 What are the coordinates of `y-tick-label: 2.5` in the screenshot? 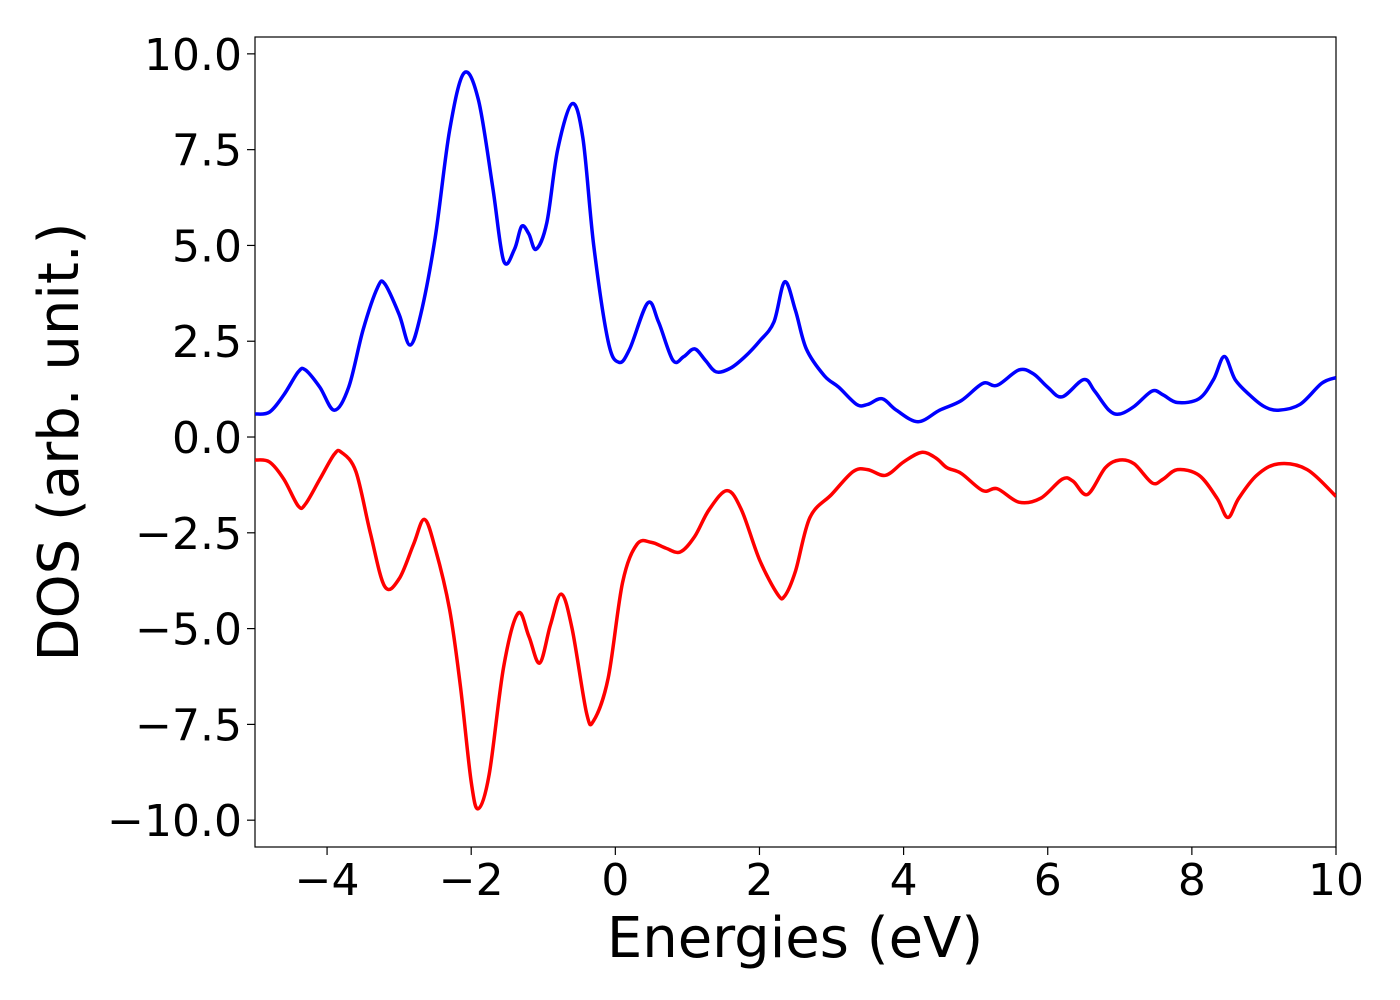 It's located at (207, 342).